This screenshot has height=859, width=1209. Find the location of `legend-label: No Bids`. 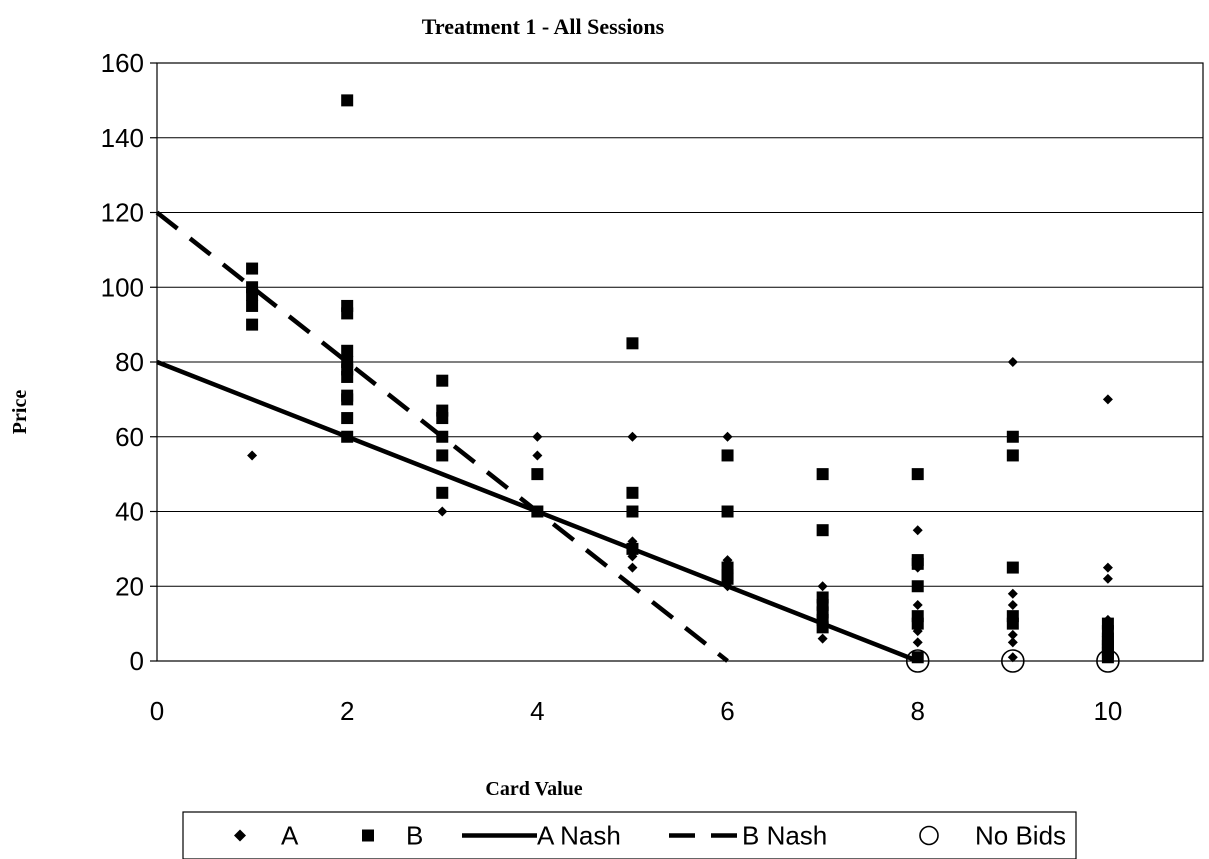

legend-label: No Bids is located at coordinates (1020, 836).